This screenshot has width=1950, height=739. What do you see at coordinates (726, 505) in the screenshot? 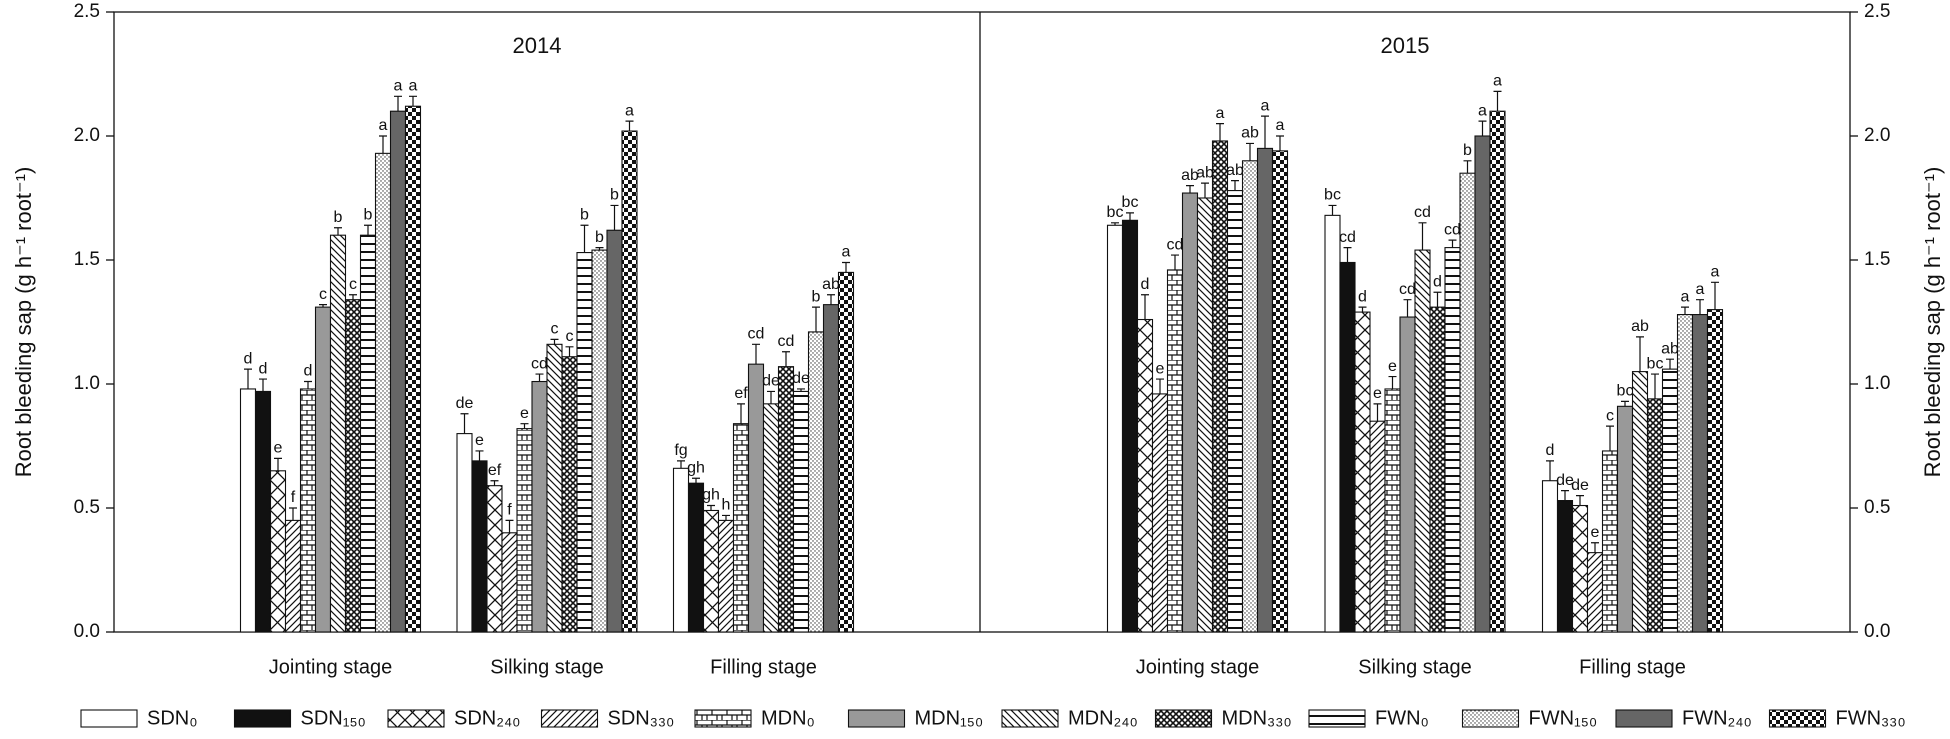
I see `significance-letter: h` at bounding box center [726, 505].